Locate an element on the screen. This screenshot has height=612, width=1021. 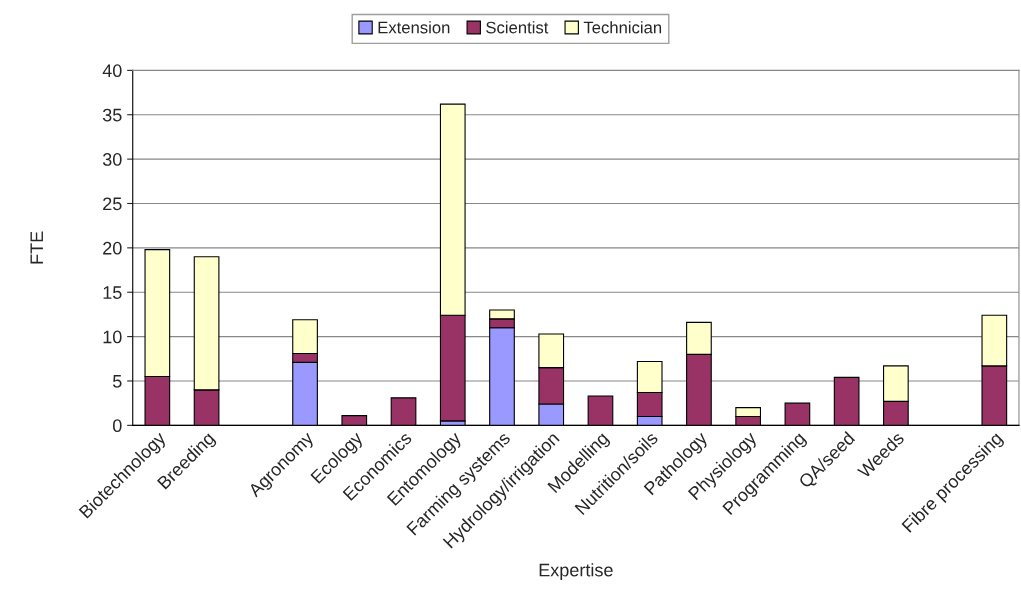
y-tick-label: 20 is located at coordinates (112, 248).